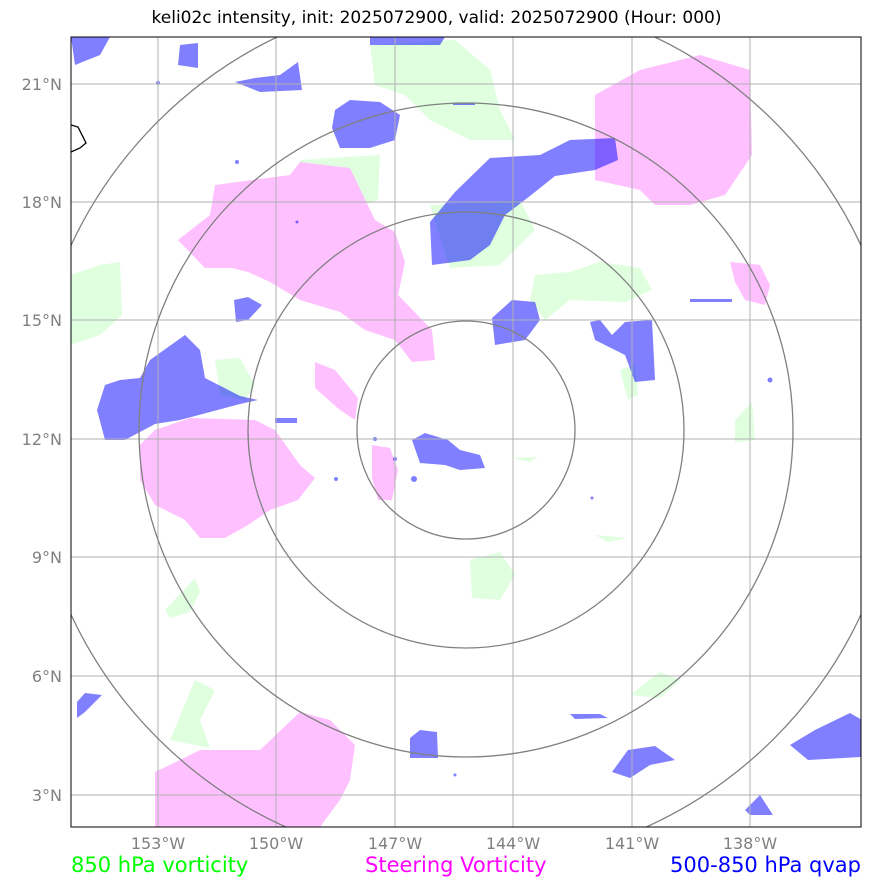  I want to click on latitude-labels: 21°N 18°N 15°N 12°N 9°N 6°N 3°N, so click(42, 440).